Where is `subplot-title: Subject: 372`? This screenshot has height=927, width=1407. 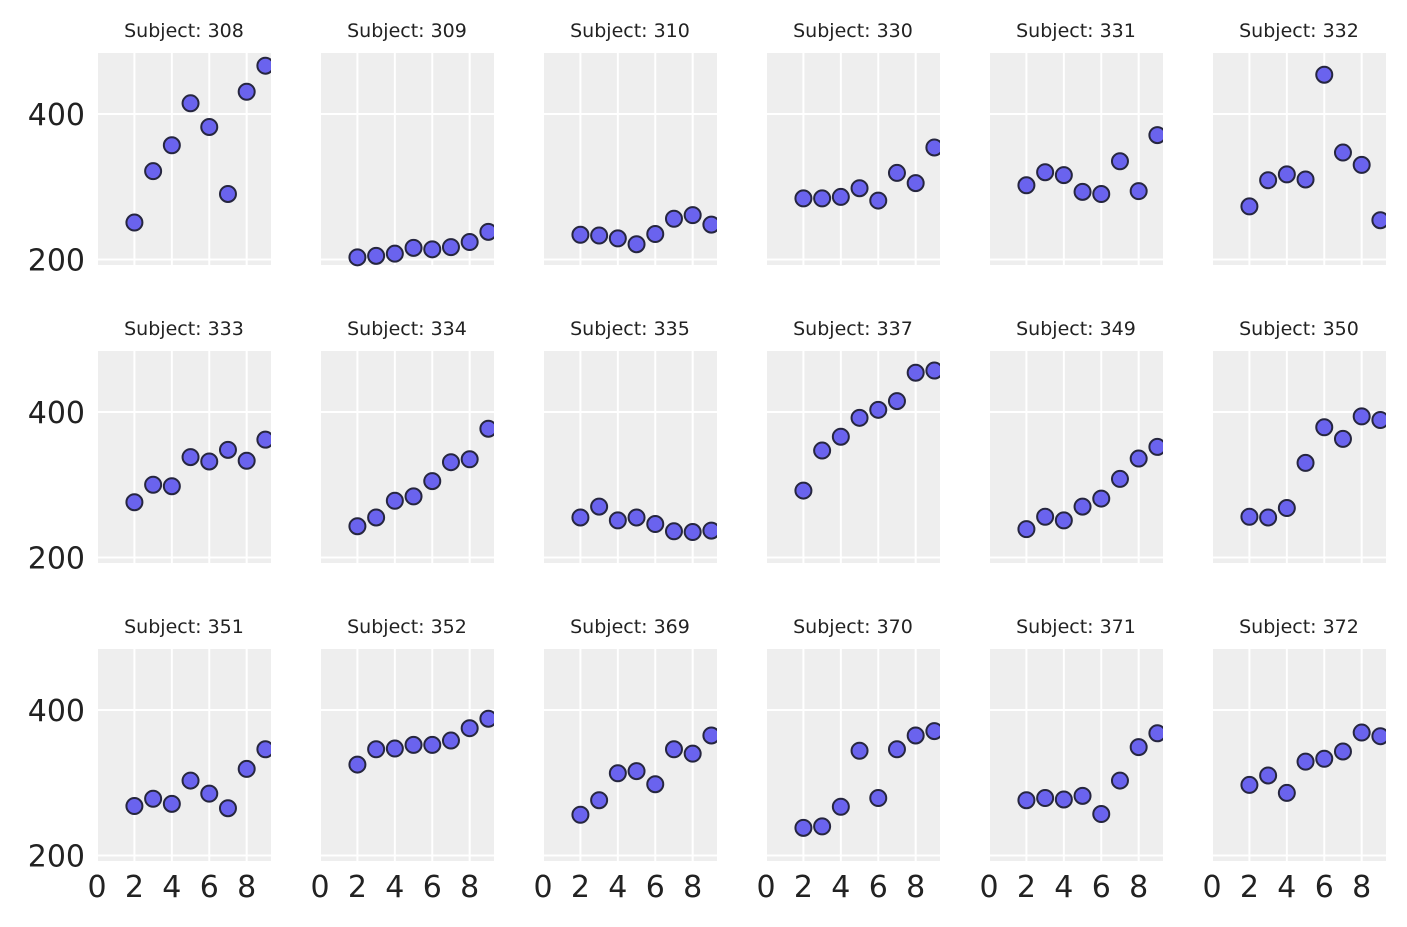
subplot-title: Subject: 372 is located at coordinates (1299, 627).